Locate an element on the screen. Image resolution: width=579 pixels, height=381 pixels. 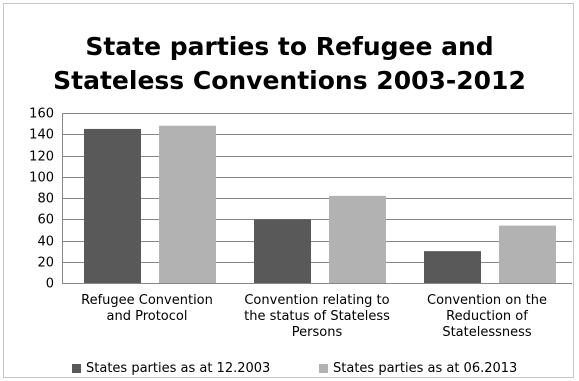
y-tick-label: 20 is located at coordinates (45, 263).